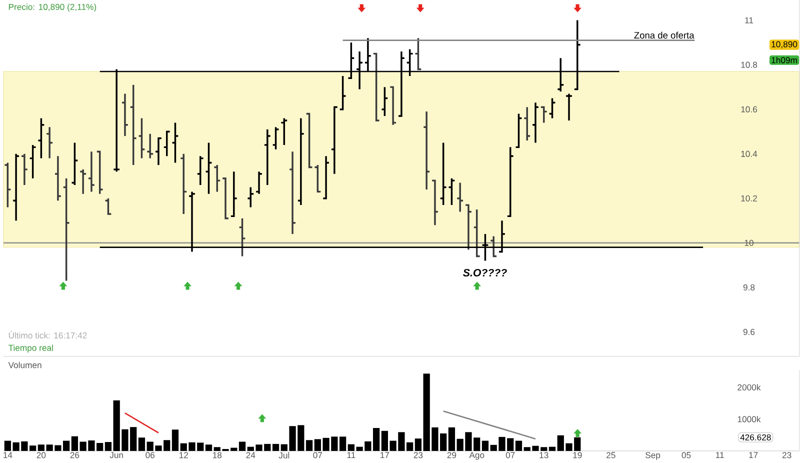 The image size is (800, 463). I want to click on x-tick-label: 20, so click(41, 455).